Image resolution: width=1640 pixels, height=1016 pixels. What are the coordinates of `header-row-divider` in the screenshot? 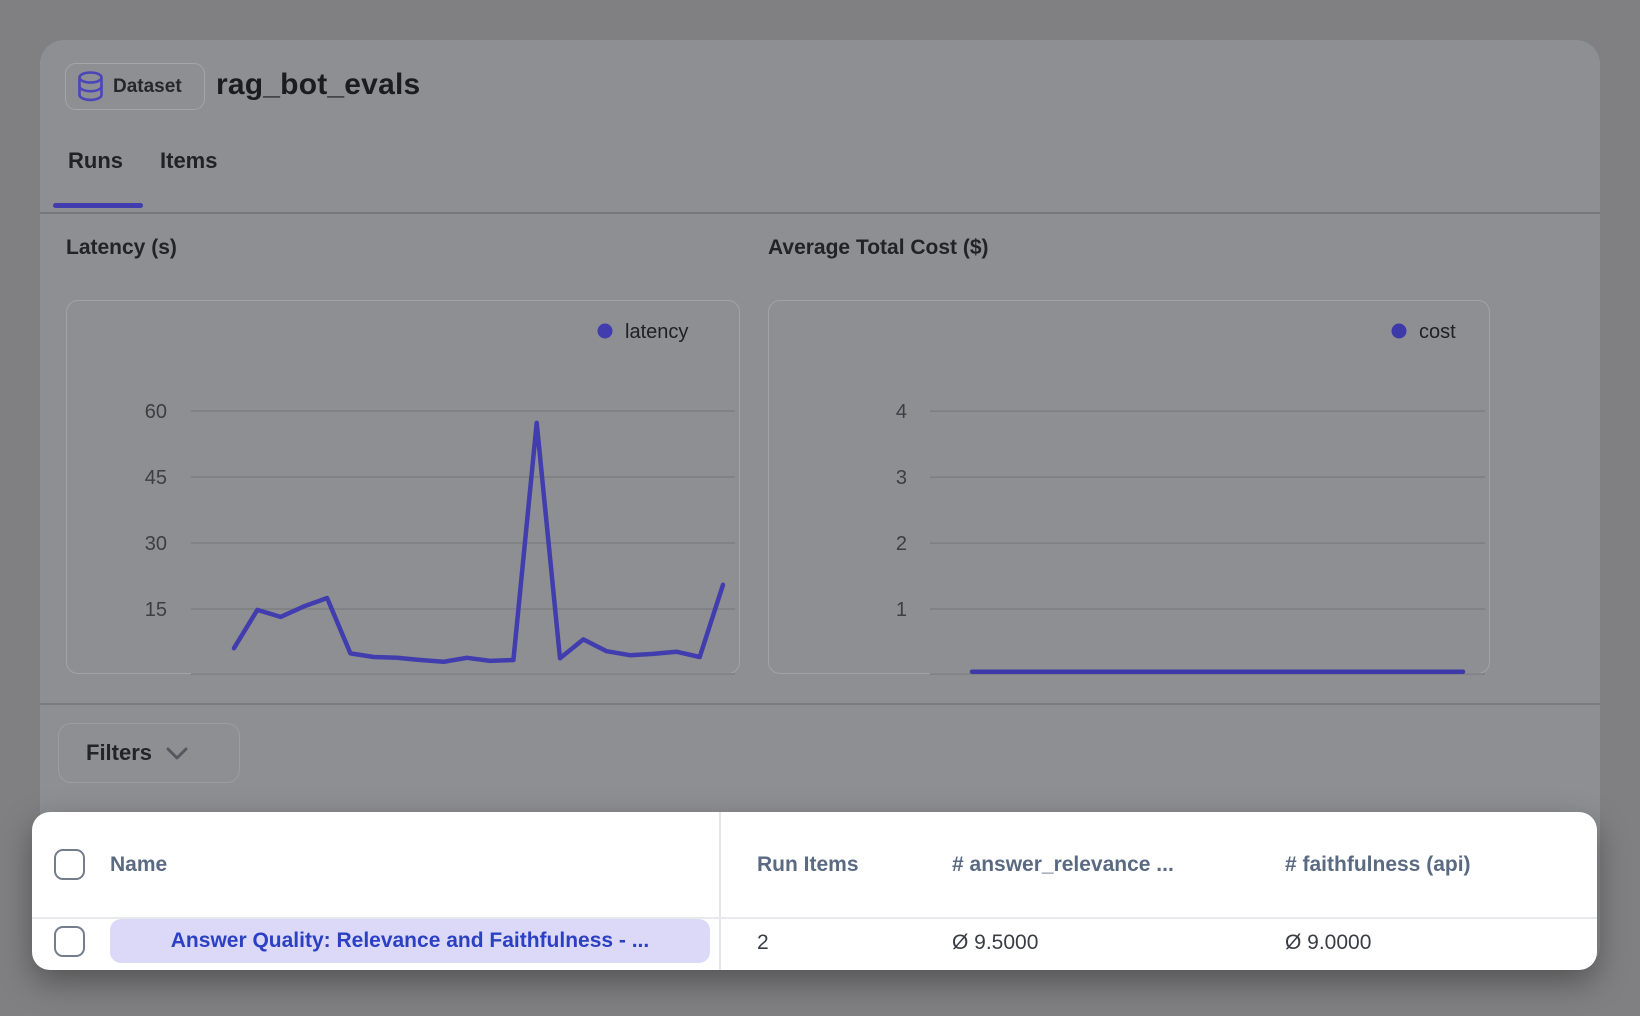 It's located at (814, 918).